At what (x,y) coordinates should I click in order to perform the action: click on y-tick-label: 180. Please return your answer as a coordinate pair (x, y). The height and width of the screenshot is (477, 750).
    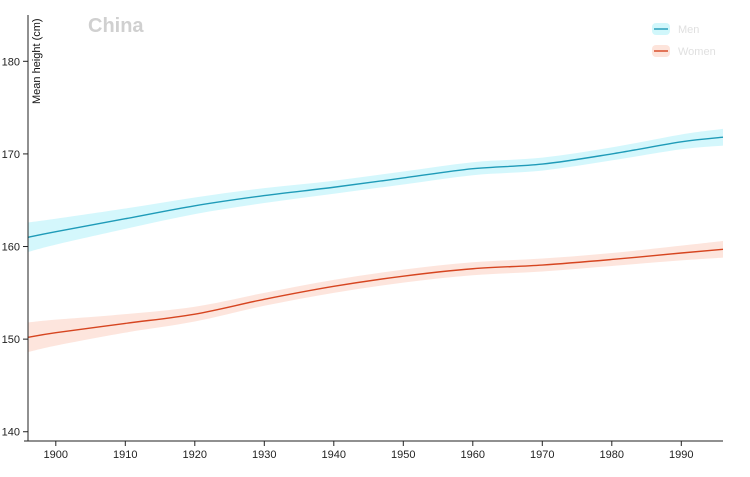
    Looking at the image, I should click on (11, 62).